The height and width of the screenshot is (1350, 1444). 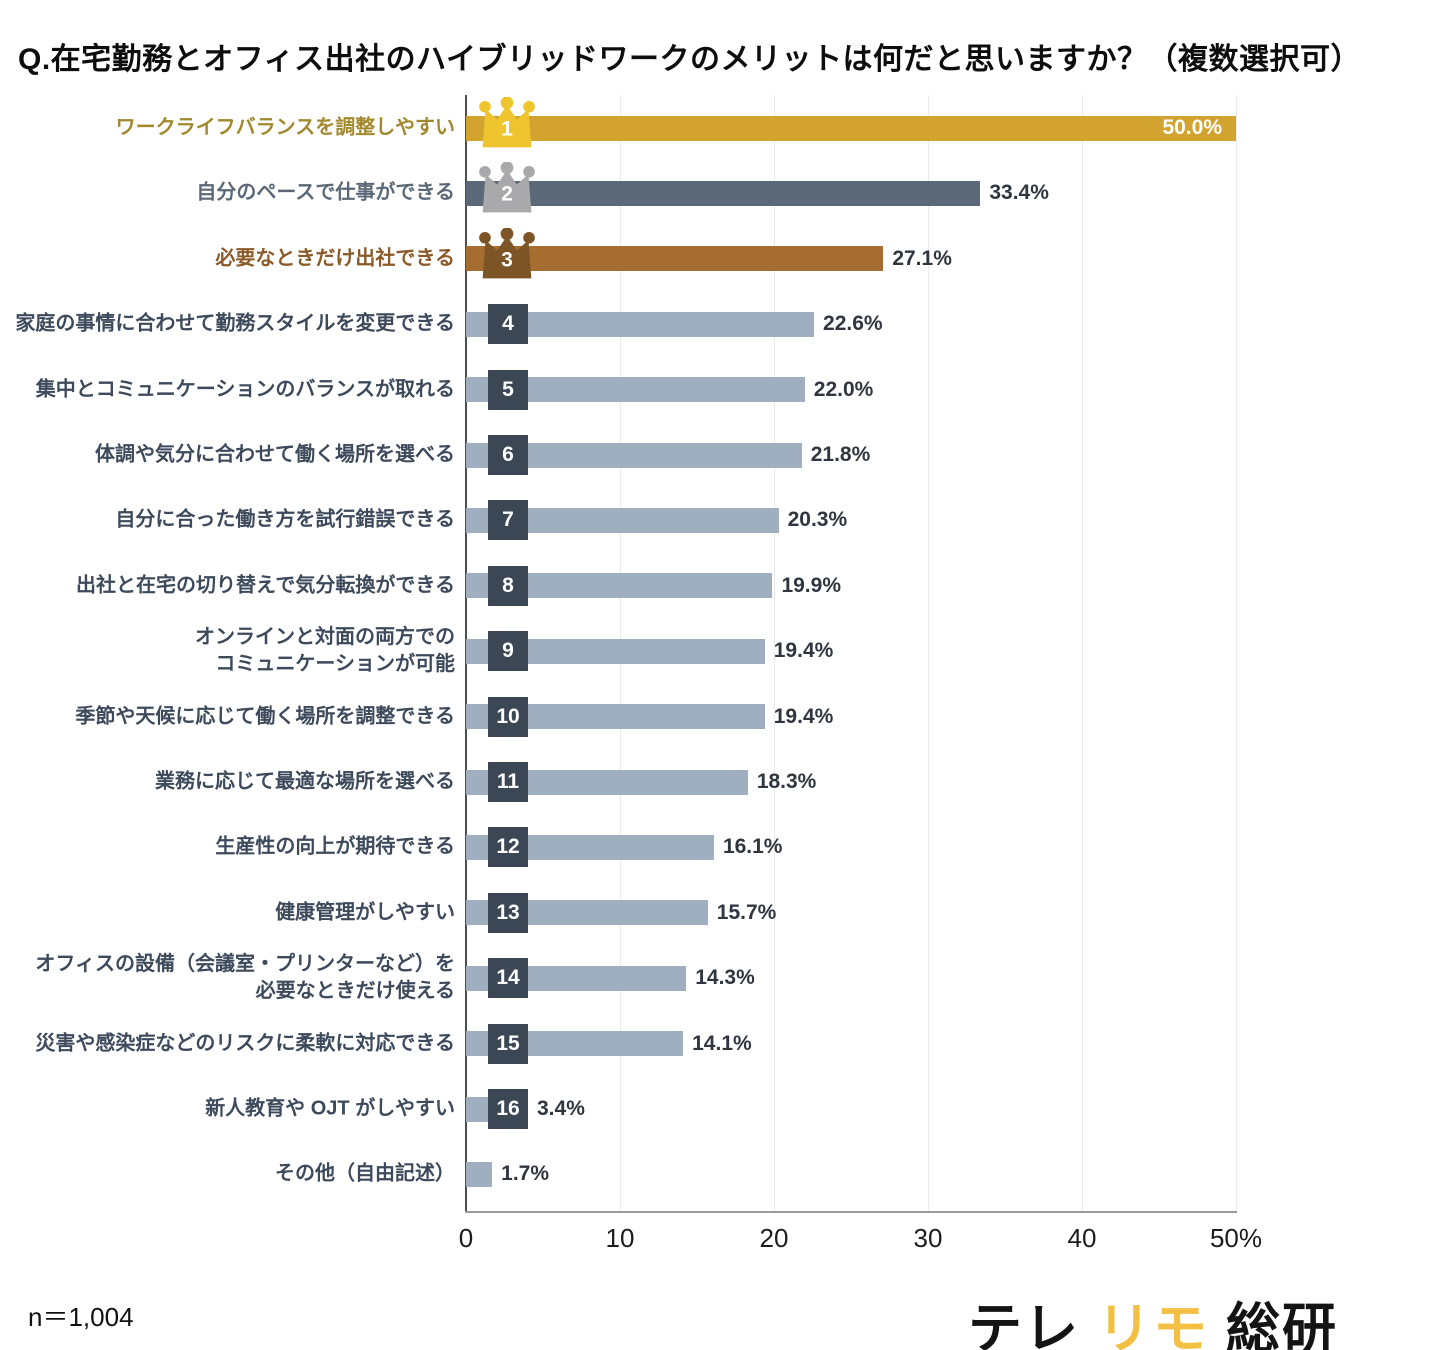 I want to click on value-label: 14.1%, so click(x=722, y=1043).